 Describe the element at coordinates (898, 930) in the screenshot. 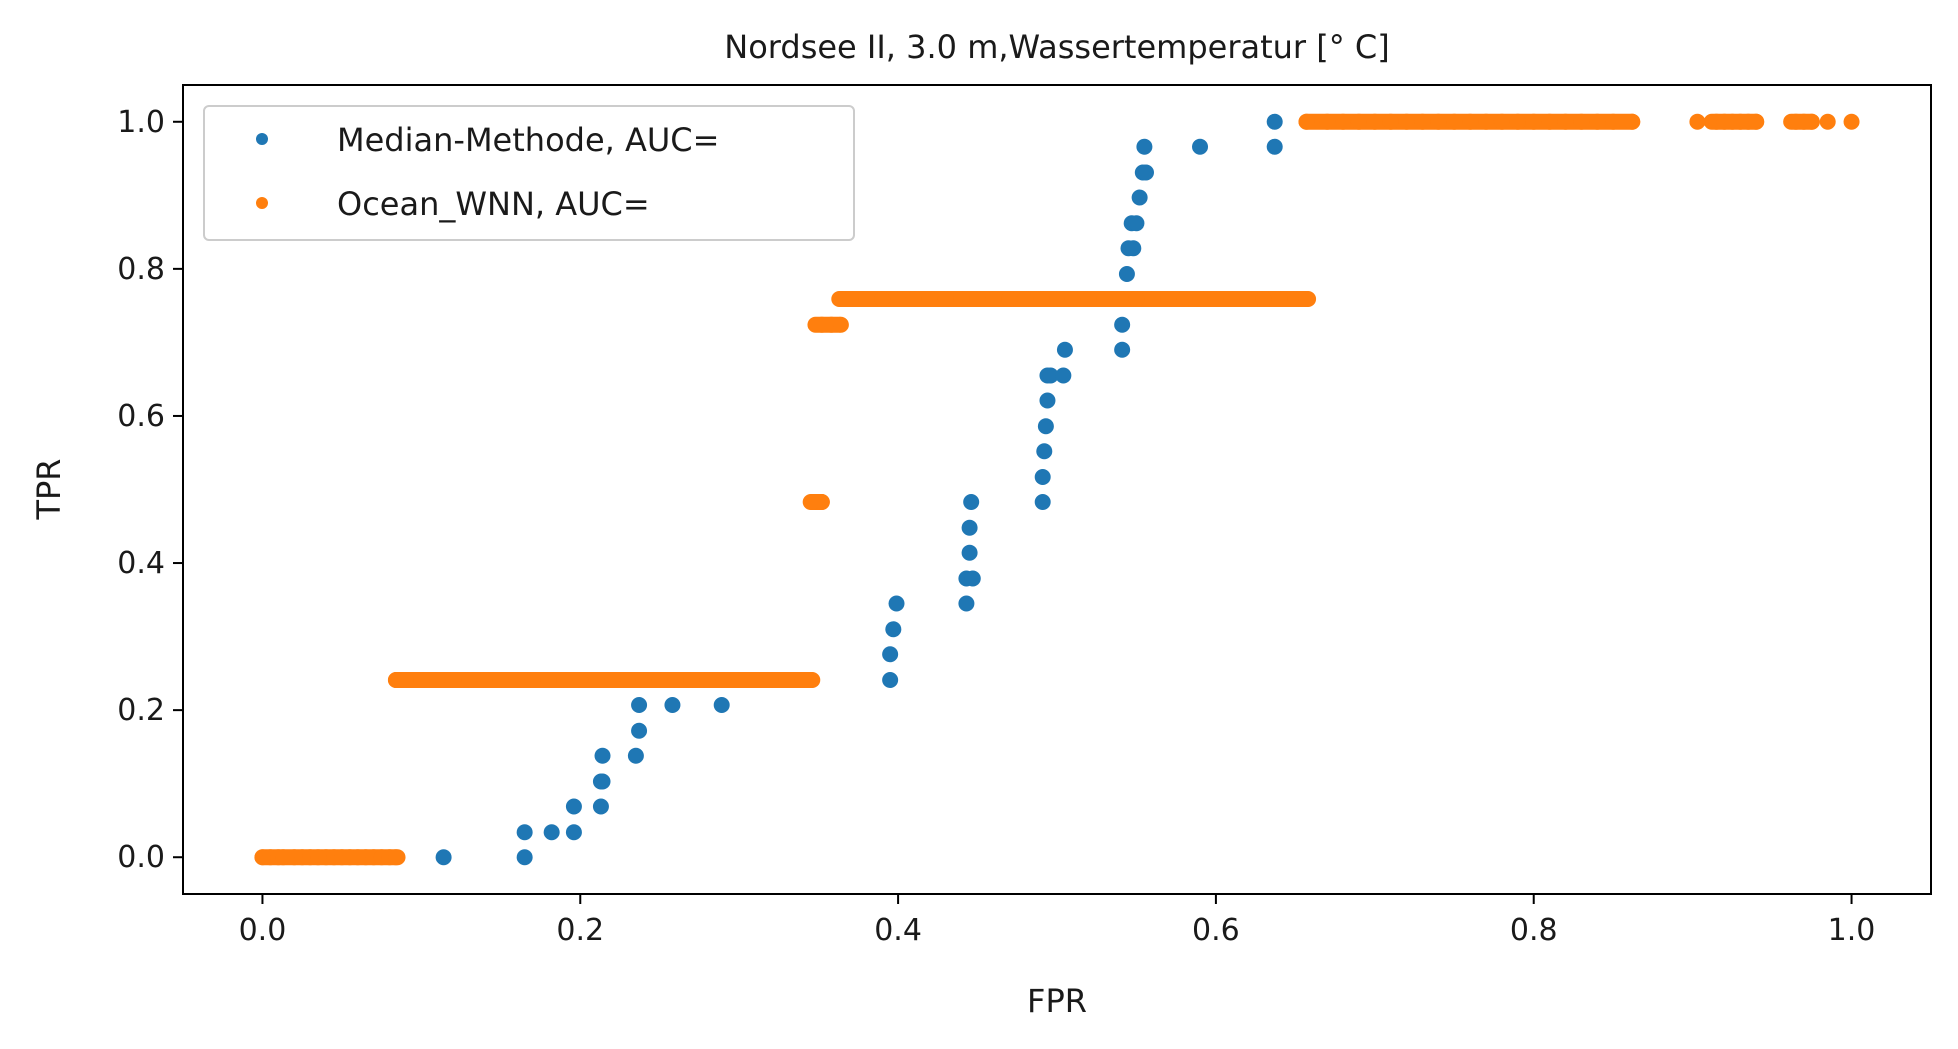

I see `x-tick-label: 0.4` at that location.